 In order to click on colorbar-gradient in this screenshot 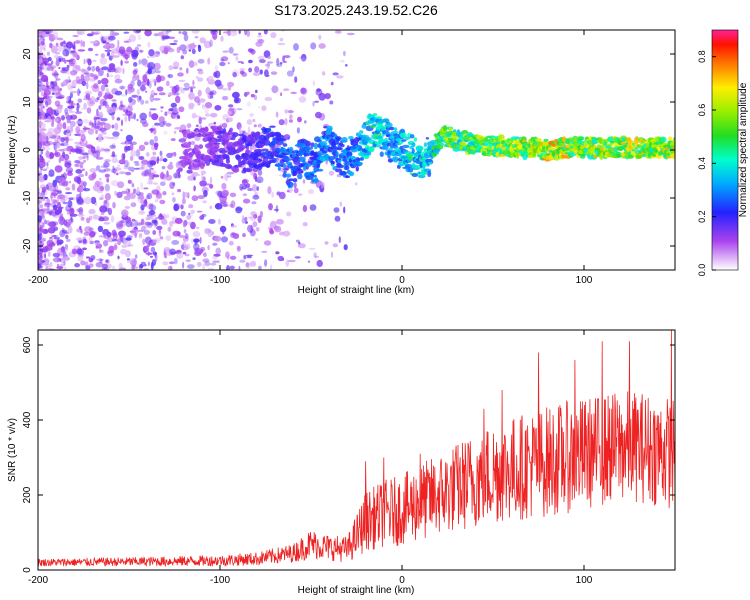, I will do `click(725, 150)`.